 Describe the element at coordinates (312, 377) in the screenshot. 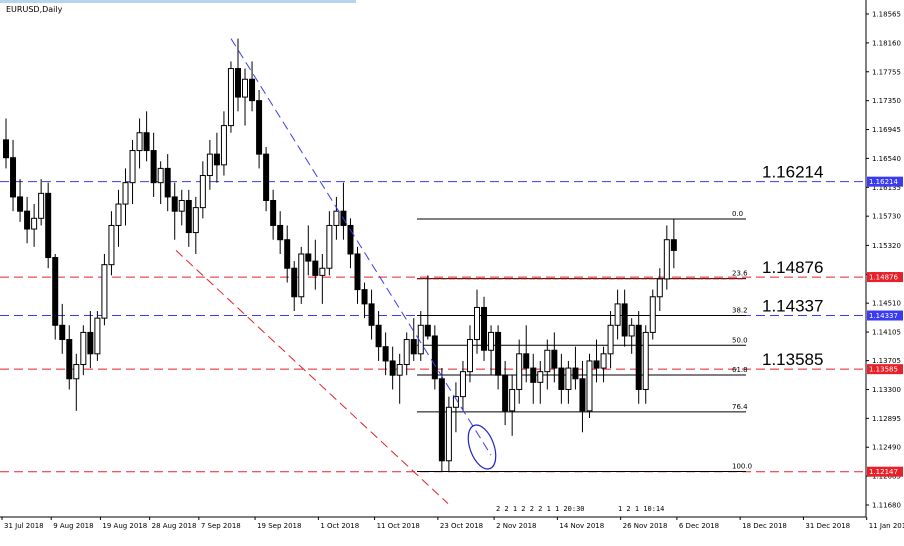

I see `red-trendline` at that location.